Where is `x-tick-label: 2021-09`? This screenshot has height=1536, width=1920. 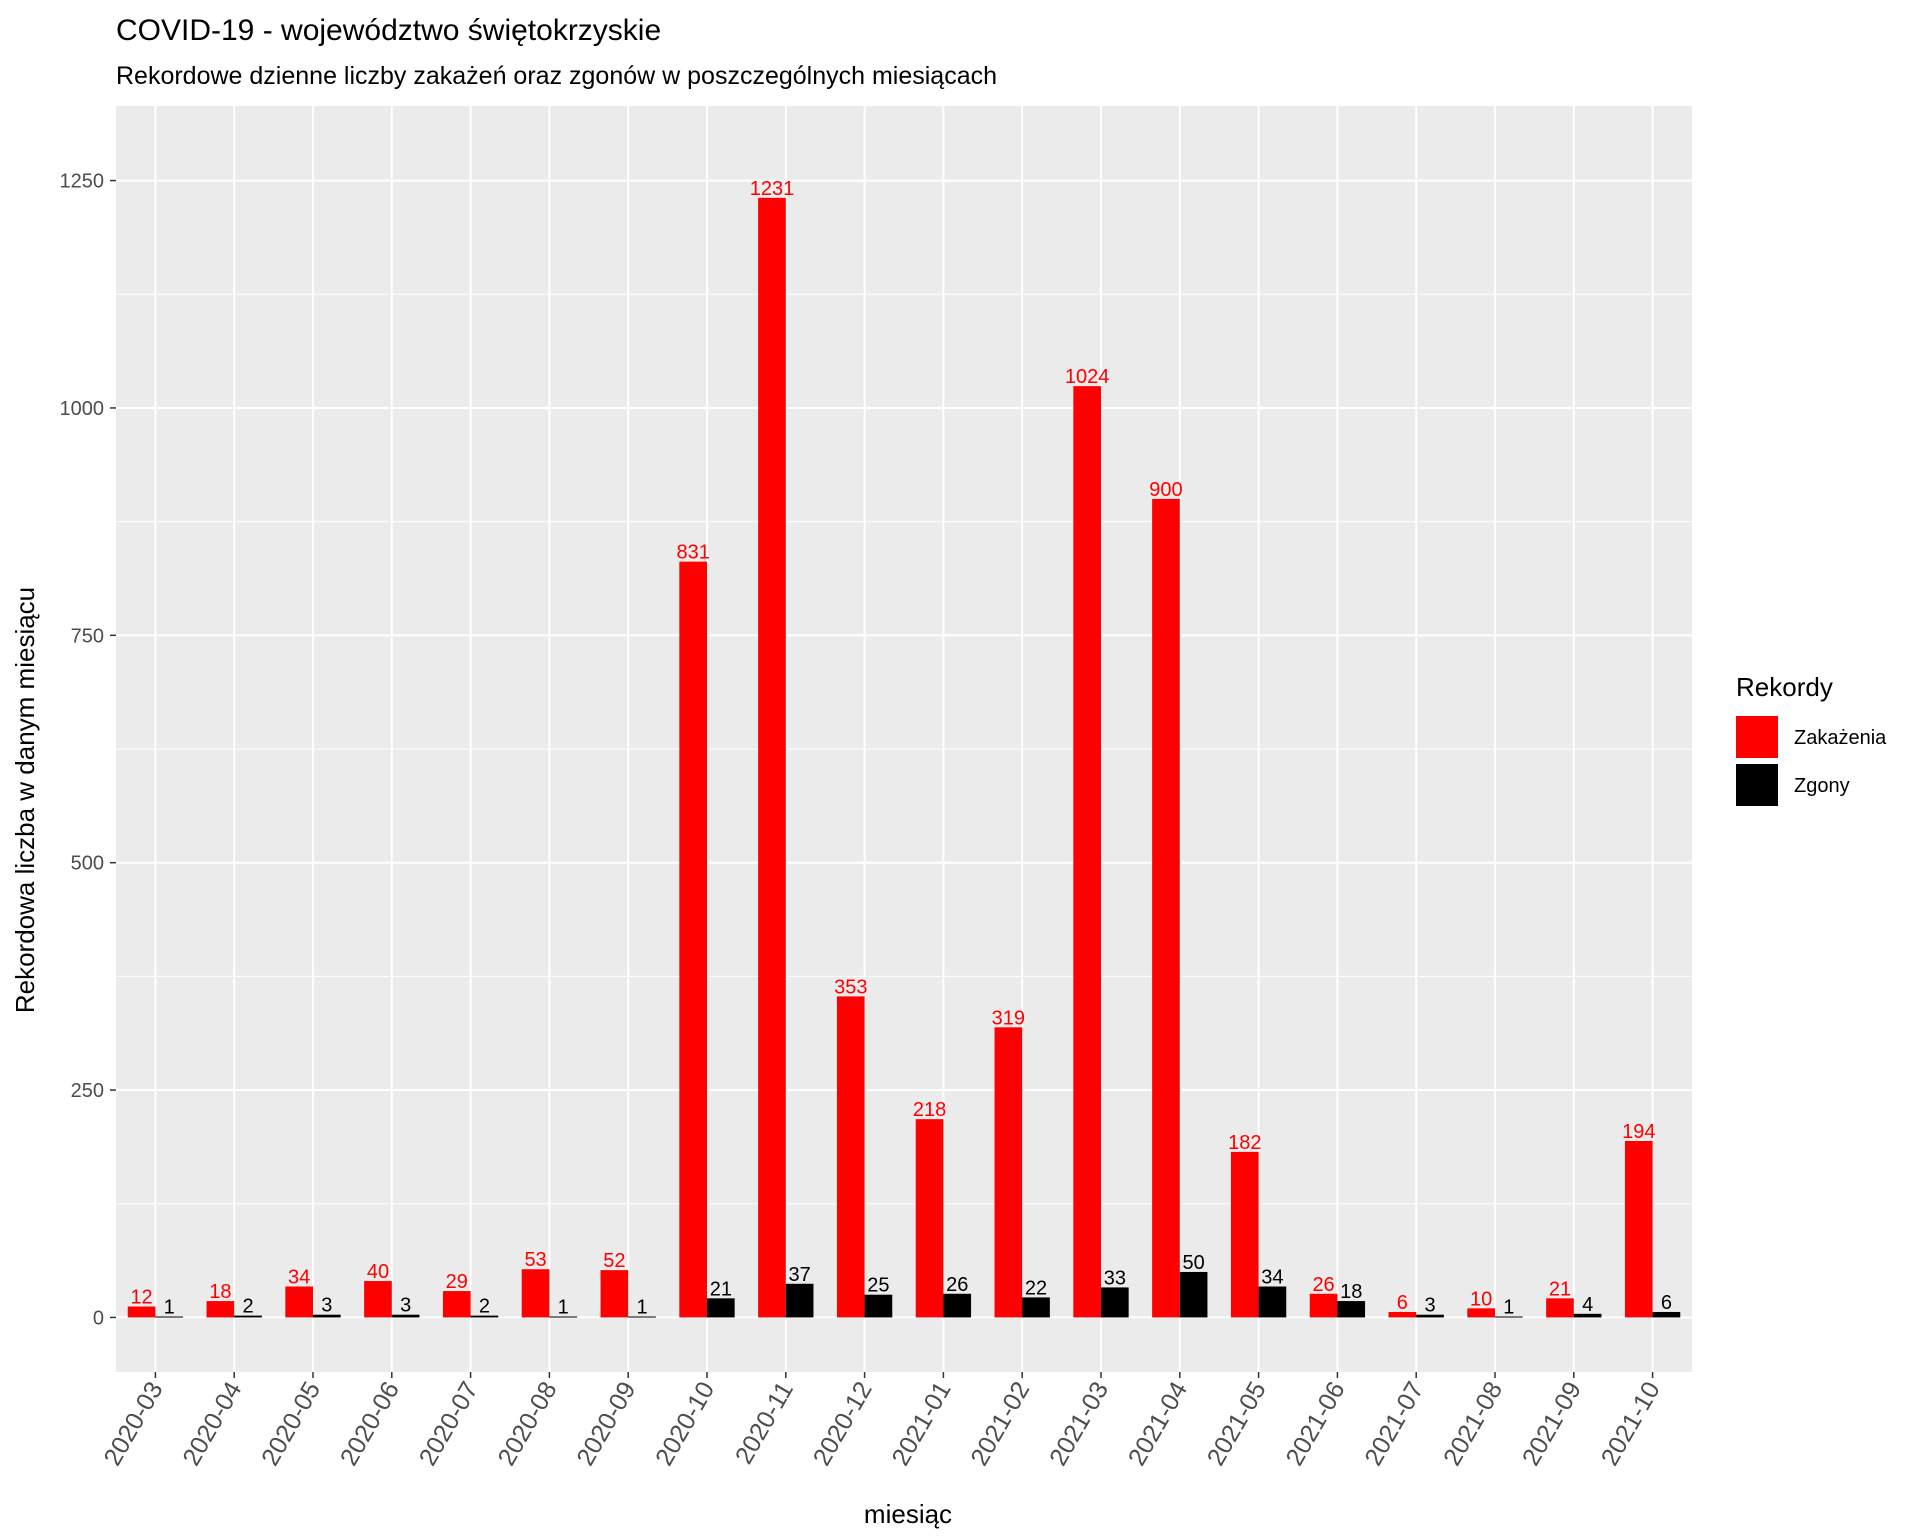 x-tick-label: 2021-09 is located at coordinates (1552, 1423).